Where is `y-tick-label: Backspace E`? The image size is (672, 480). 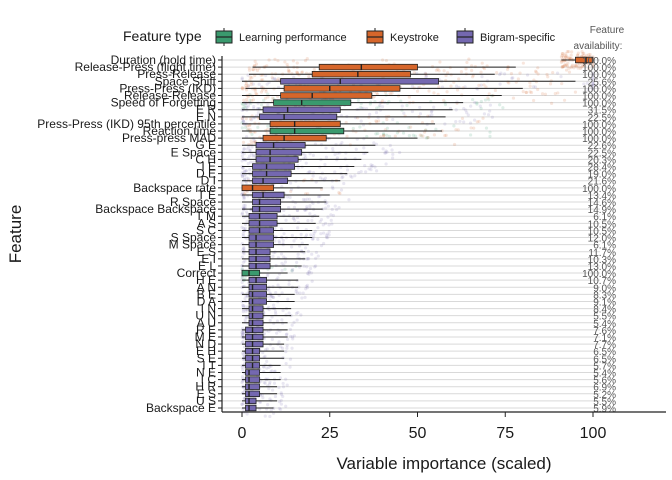 y-tick-label: Backspace E is located at coordinates (181, 408).